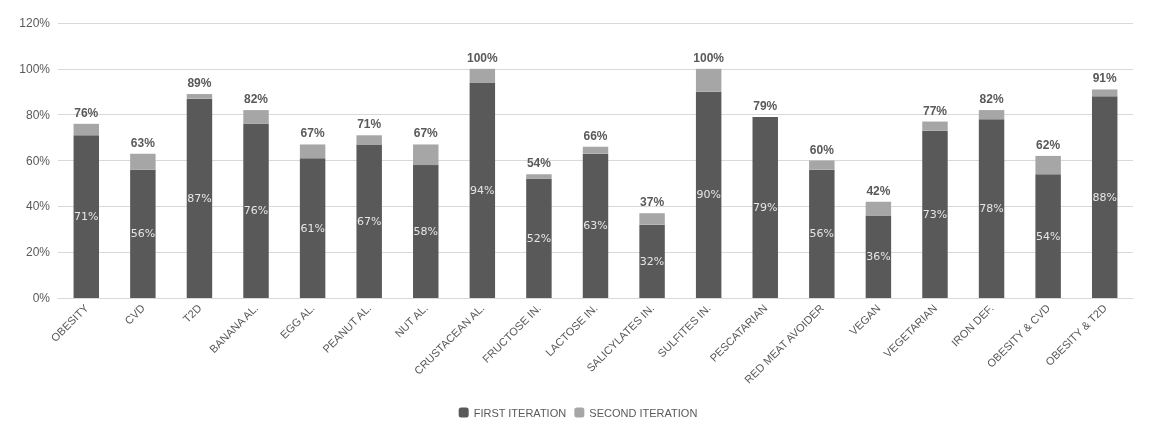  I want to click on data-label: 52%, so click(539, 238).